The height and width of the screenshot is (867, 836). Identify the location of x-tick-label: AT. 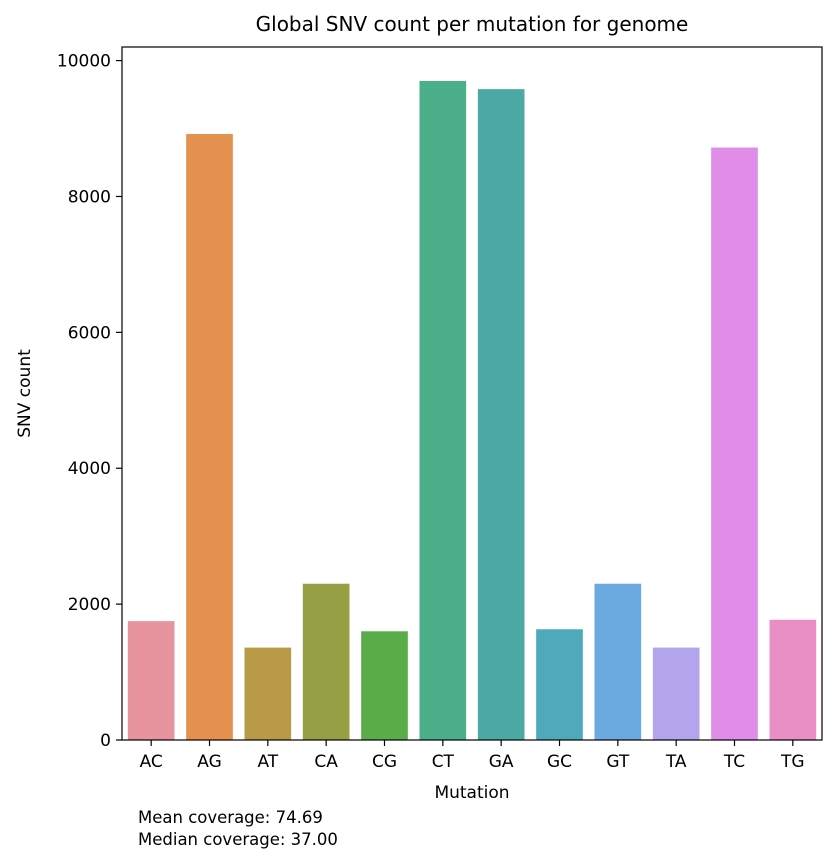
(267, 762).